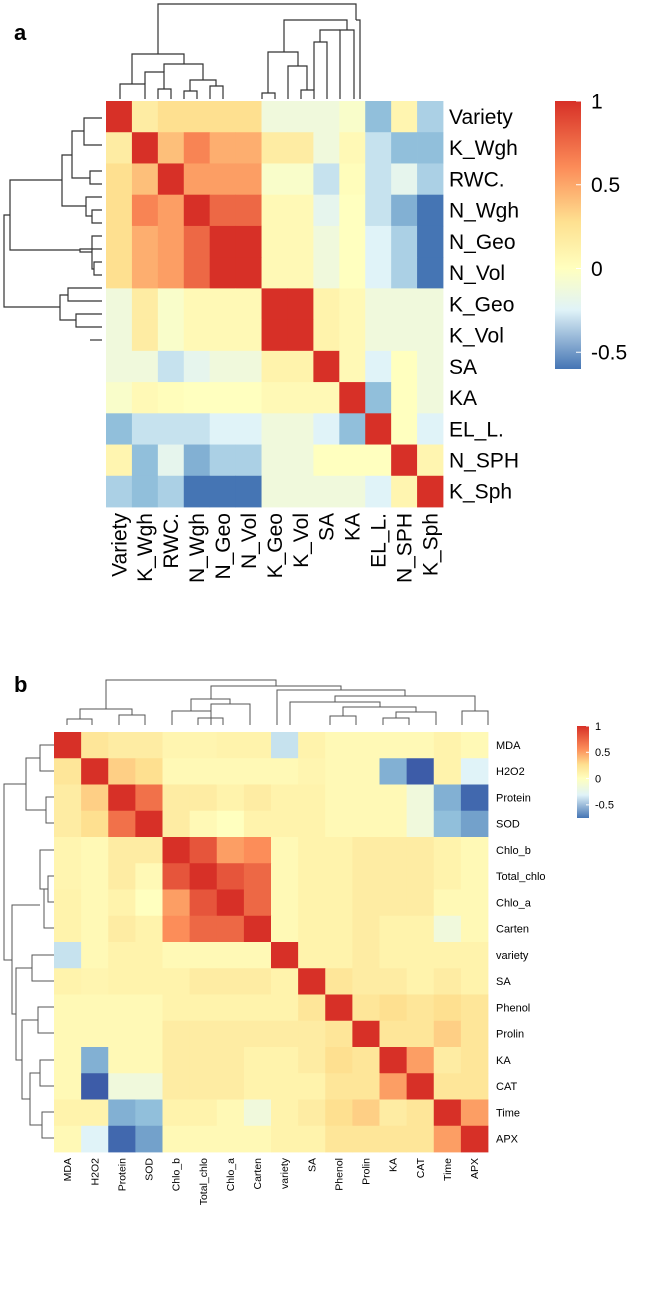 The width and height of the screenshot is (645, 1301). Describe the element at coordinates (171, 117) in the screenshot. I see `heatmap-cell-Variety-RWC.` at that location.